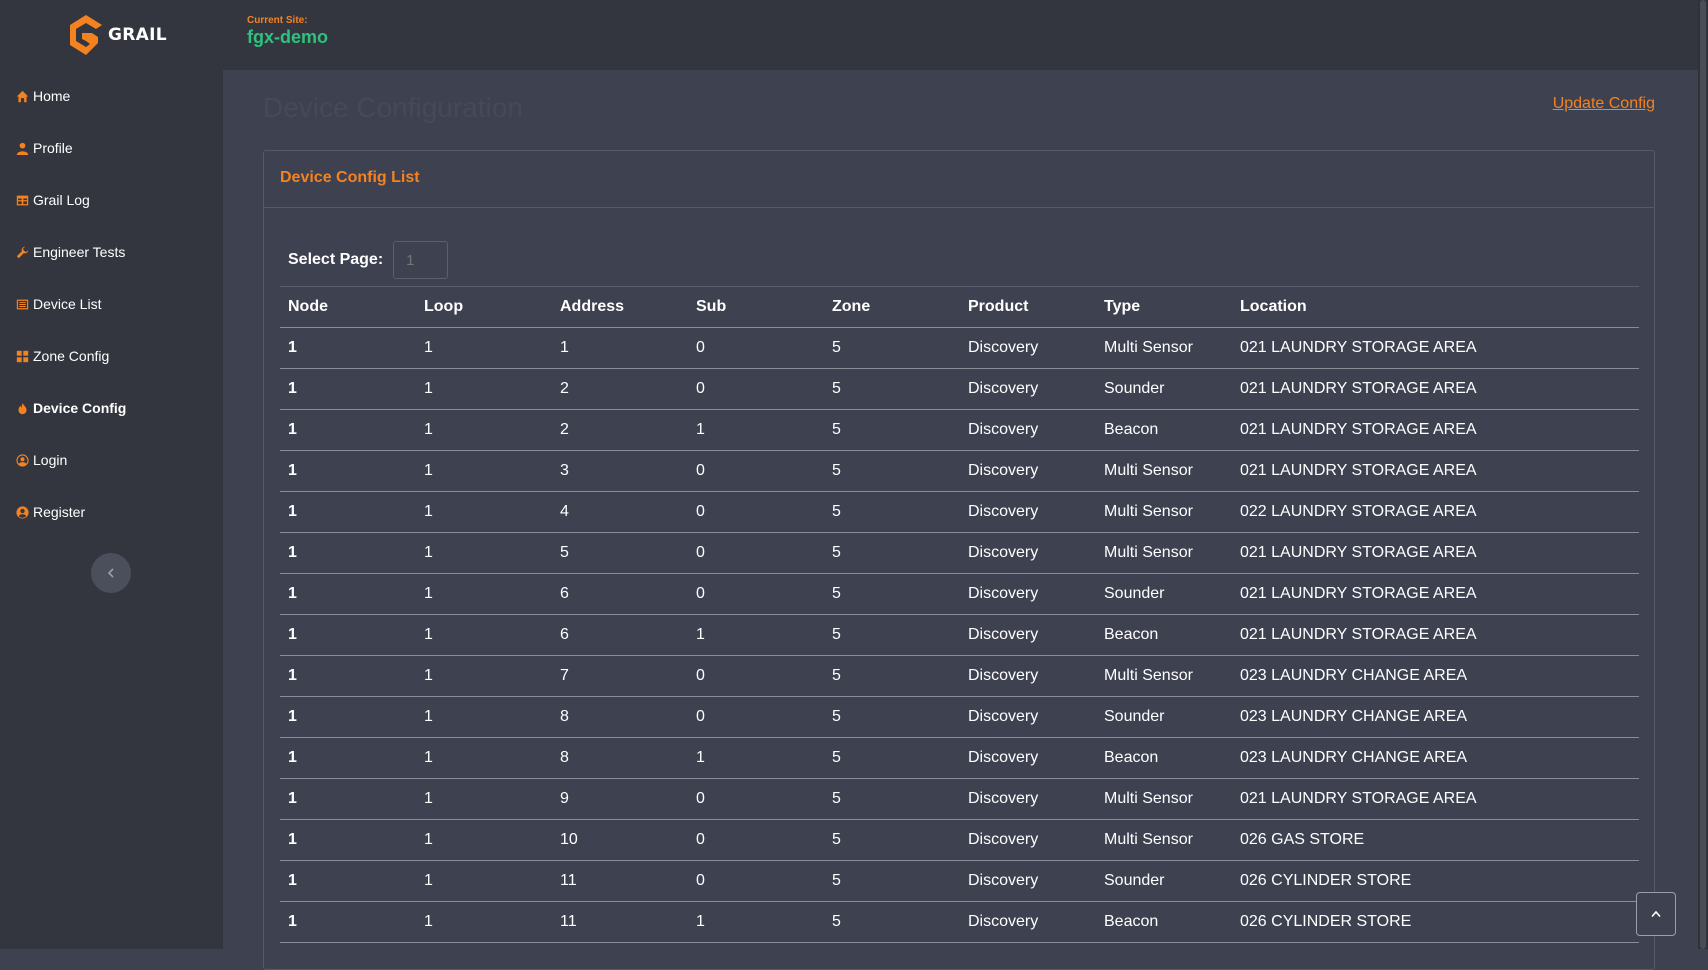 Image resolution: width=1708 pixels, height=970 pixels. What do you see at coordinates (111, 304) in the screenshot?
I see `sidebar-item-device-list: Device List` at bounding box center [111, 304].